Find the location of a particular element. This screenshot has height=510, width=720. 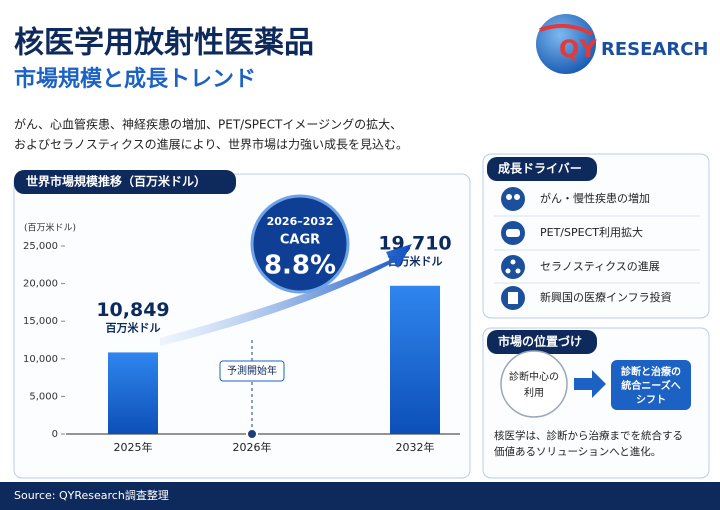

annotation: 予測開始年 is located at coordinates (252, 370).